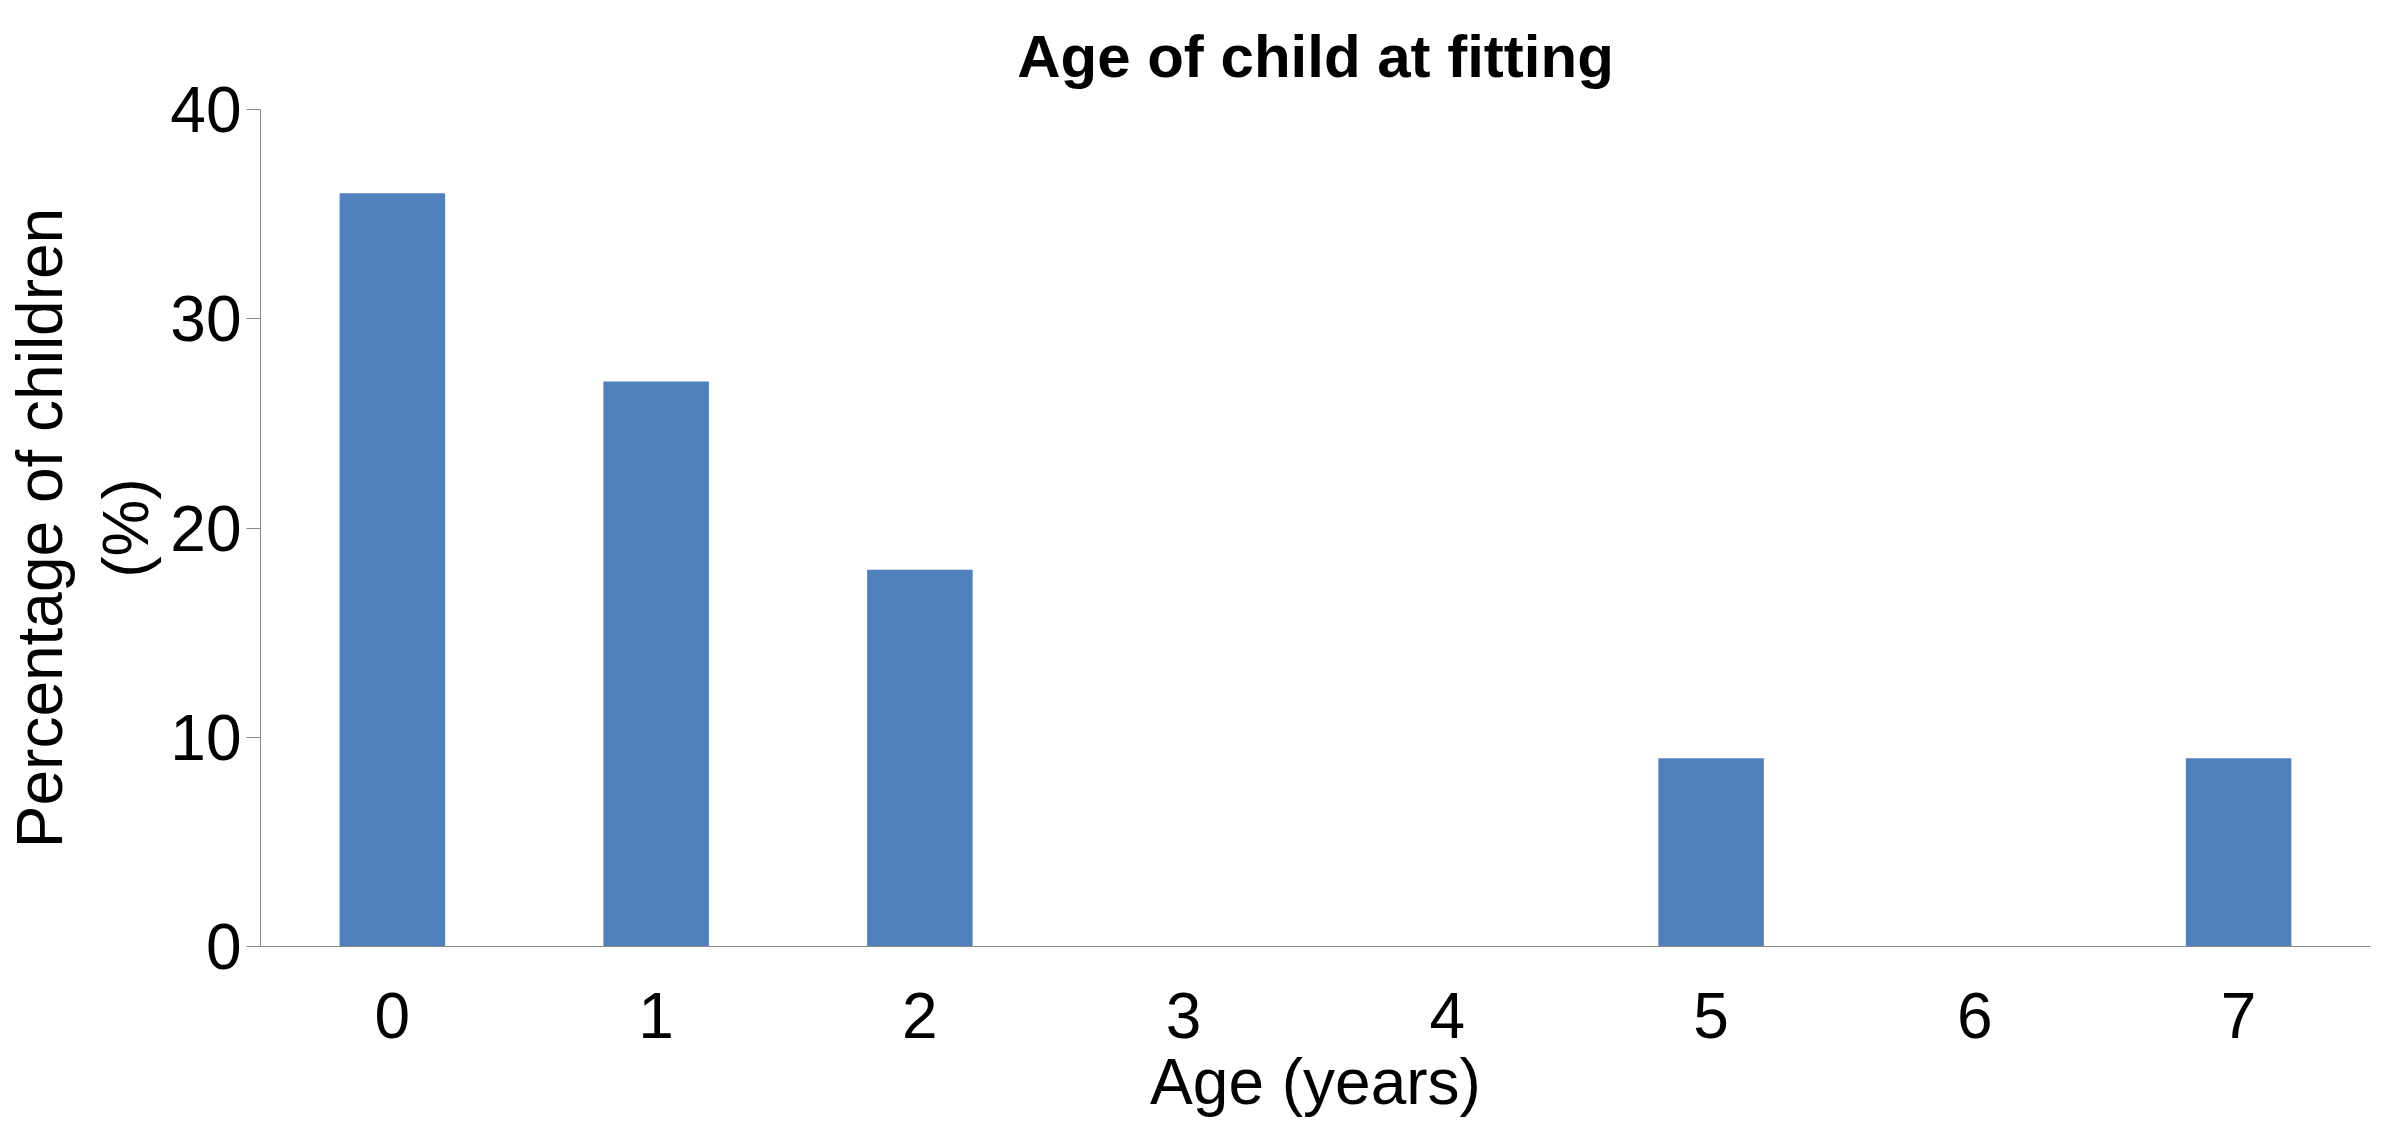 Image resolution: width=2397 pixels, height=1131 pixels. Describe the element at coordinates (223, 947) in the screenshot. I see `y-tick-label: 0` at that location.